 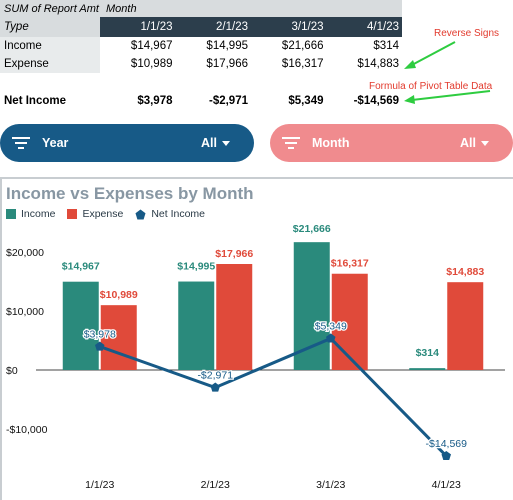 What do you see at coordinates (121, 8) in the screenshot?
I see `pivot-column-field: Month` at bounding box center [121, 8].